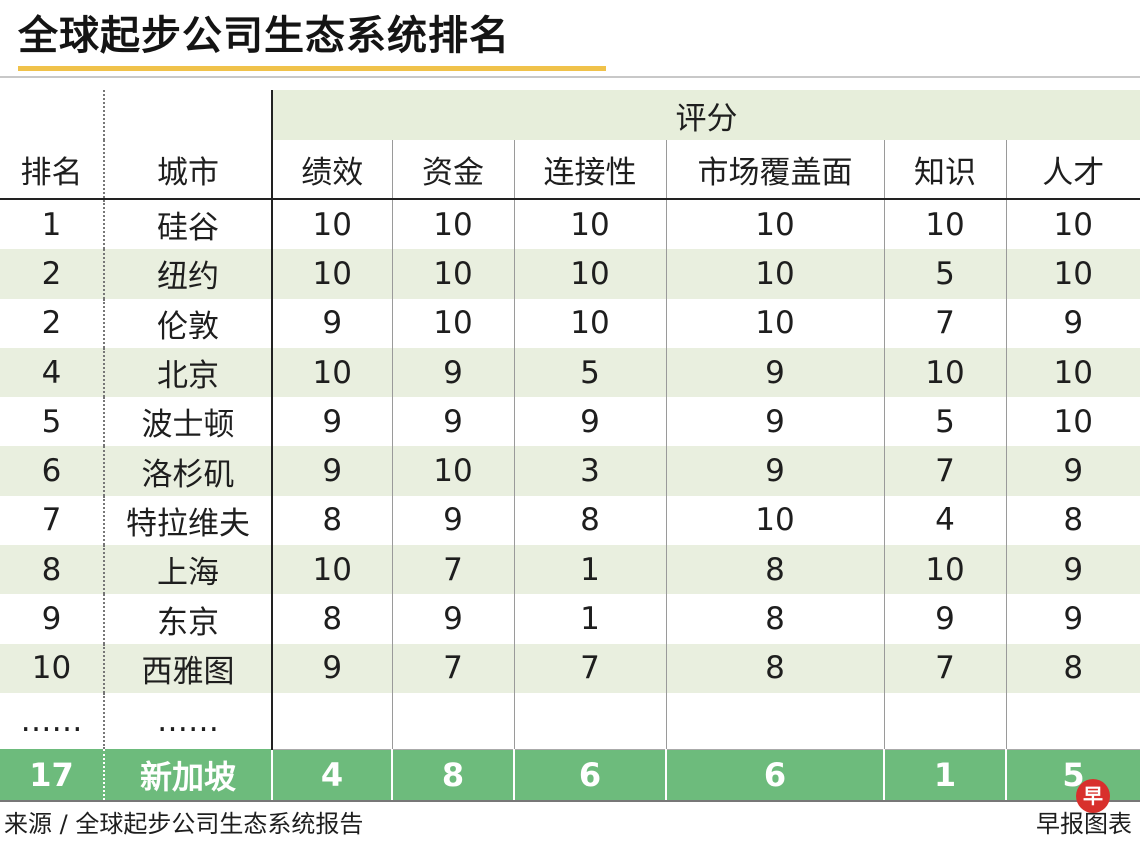 The height and width of the screenshot is (846, 1140). Describe the element at coordinates (52, 422) in the screenshot. I see `rank-cell: 5` at that location.